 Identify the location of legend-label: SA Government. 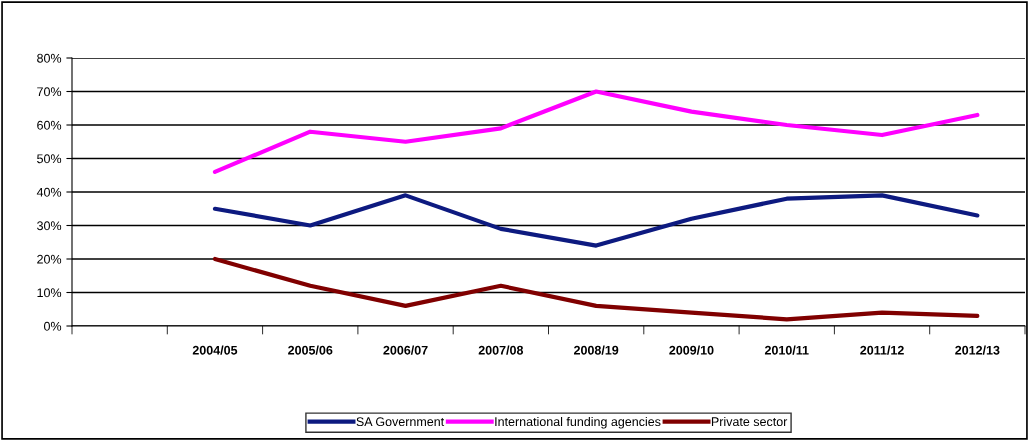
(400, 422).